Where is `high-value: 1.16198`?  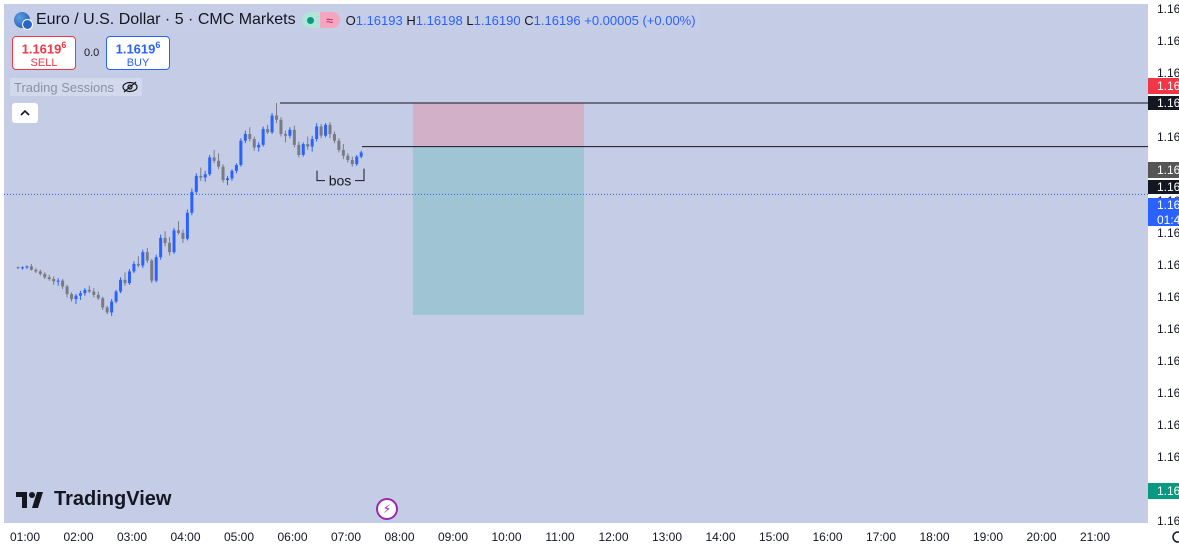
high-value: 1.16198 is located at coordinates (439, 20).